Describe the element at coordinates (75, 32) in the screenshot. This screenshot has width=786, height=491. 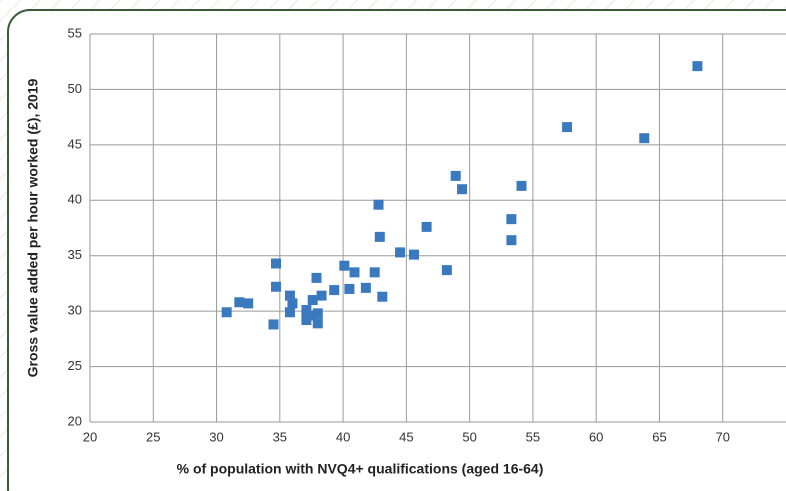
I see `y-tick-label: 55` at that location.